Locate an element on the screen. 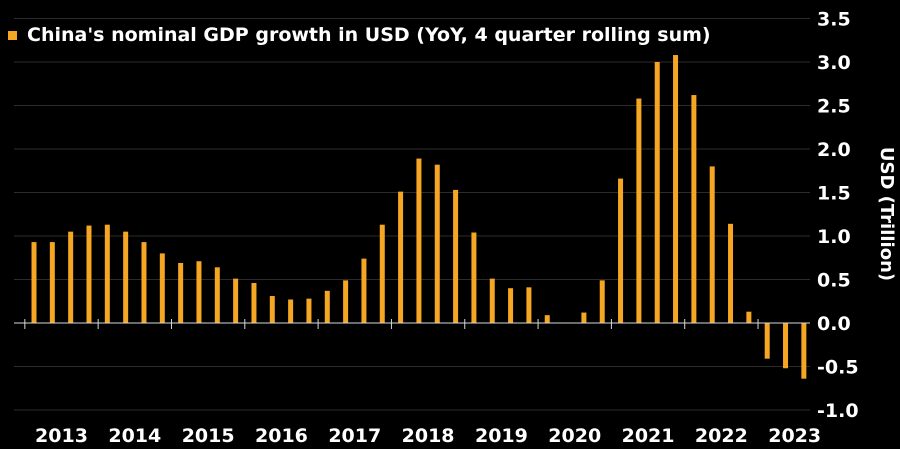 This screenshot has width=900, height=449. legend-swatch is located at coordinates (12, 35).